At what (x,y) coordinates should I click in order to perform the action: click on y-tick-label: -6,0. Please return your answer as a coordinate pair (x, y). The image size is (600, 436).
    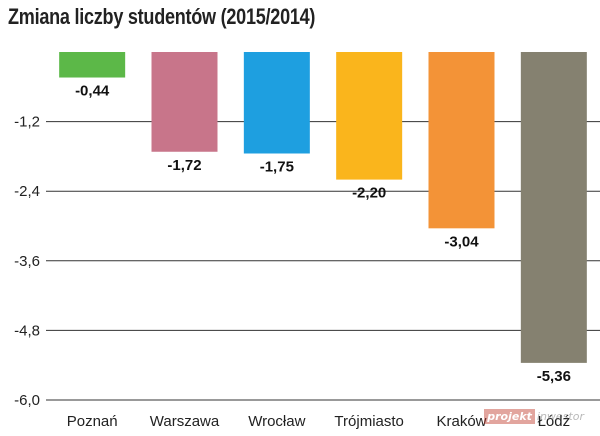
    Looking at the image, I should click on (27, 400).